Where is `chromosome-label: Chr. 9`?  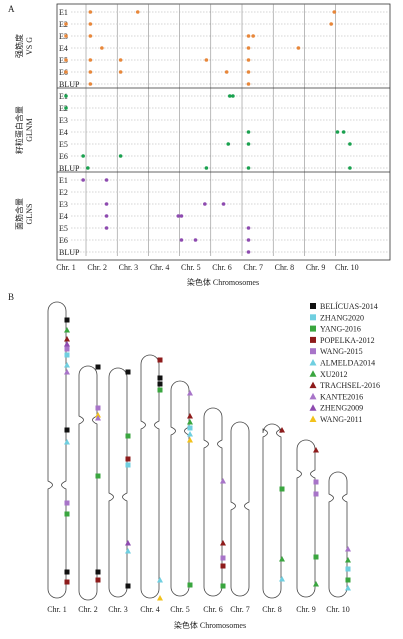
chromosome-label: Chr. 9 is located at coordinates (306, 609).